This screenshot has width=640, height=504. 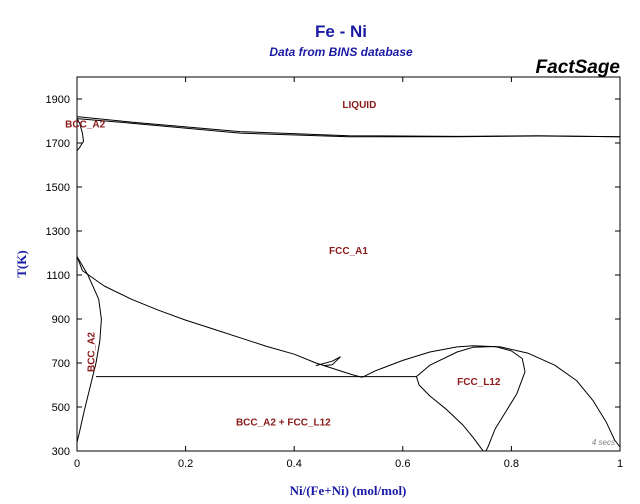 I want to click on x-tick-label: 0.2, so click(x=185, y=464).